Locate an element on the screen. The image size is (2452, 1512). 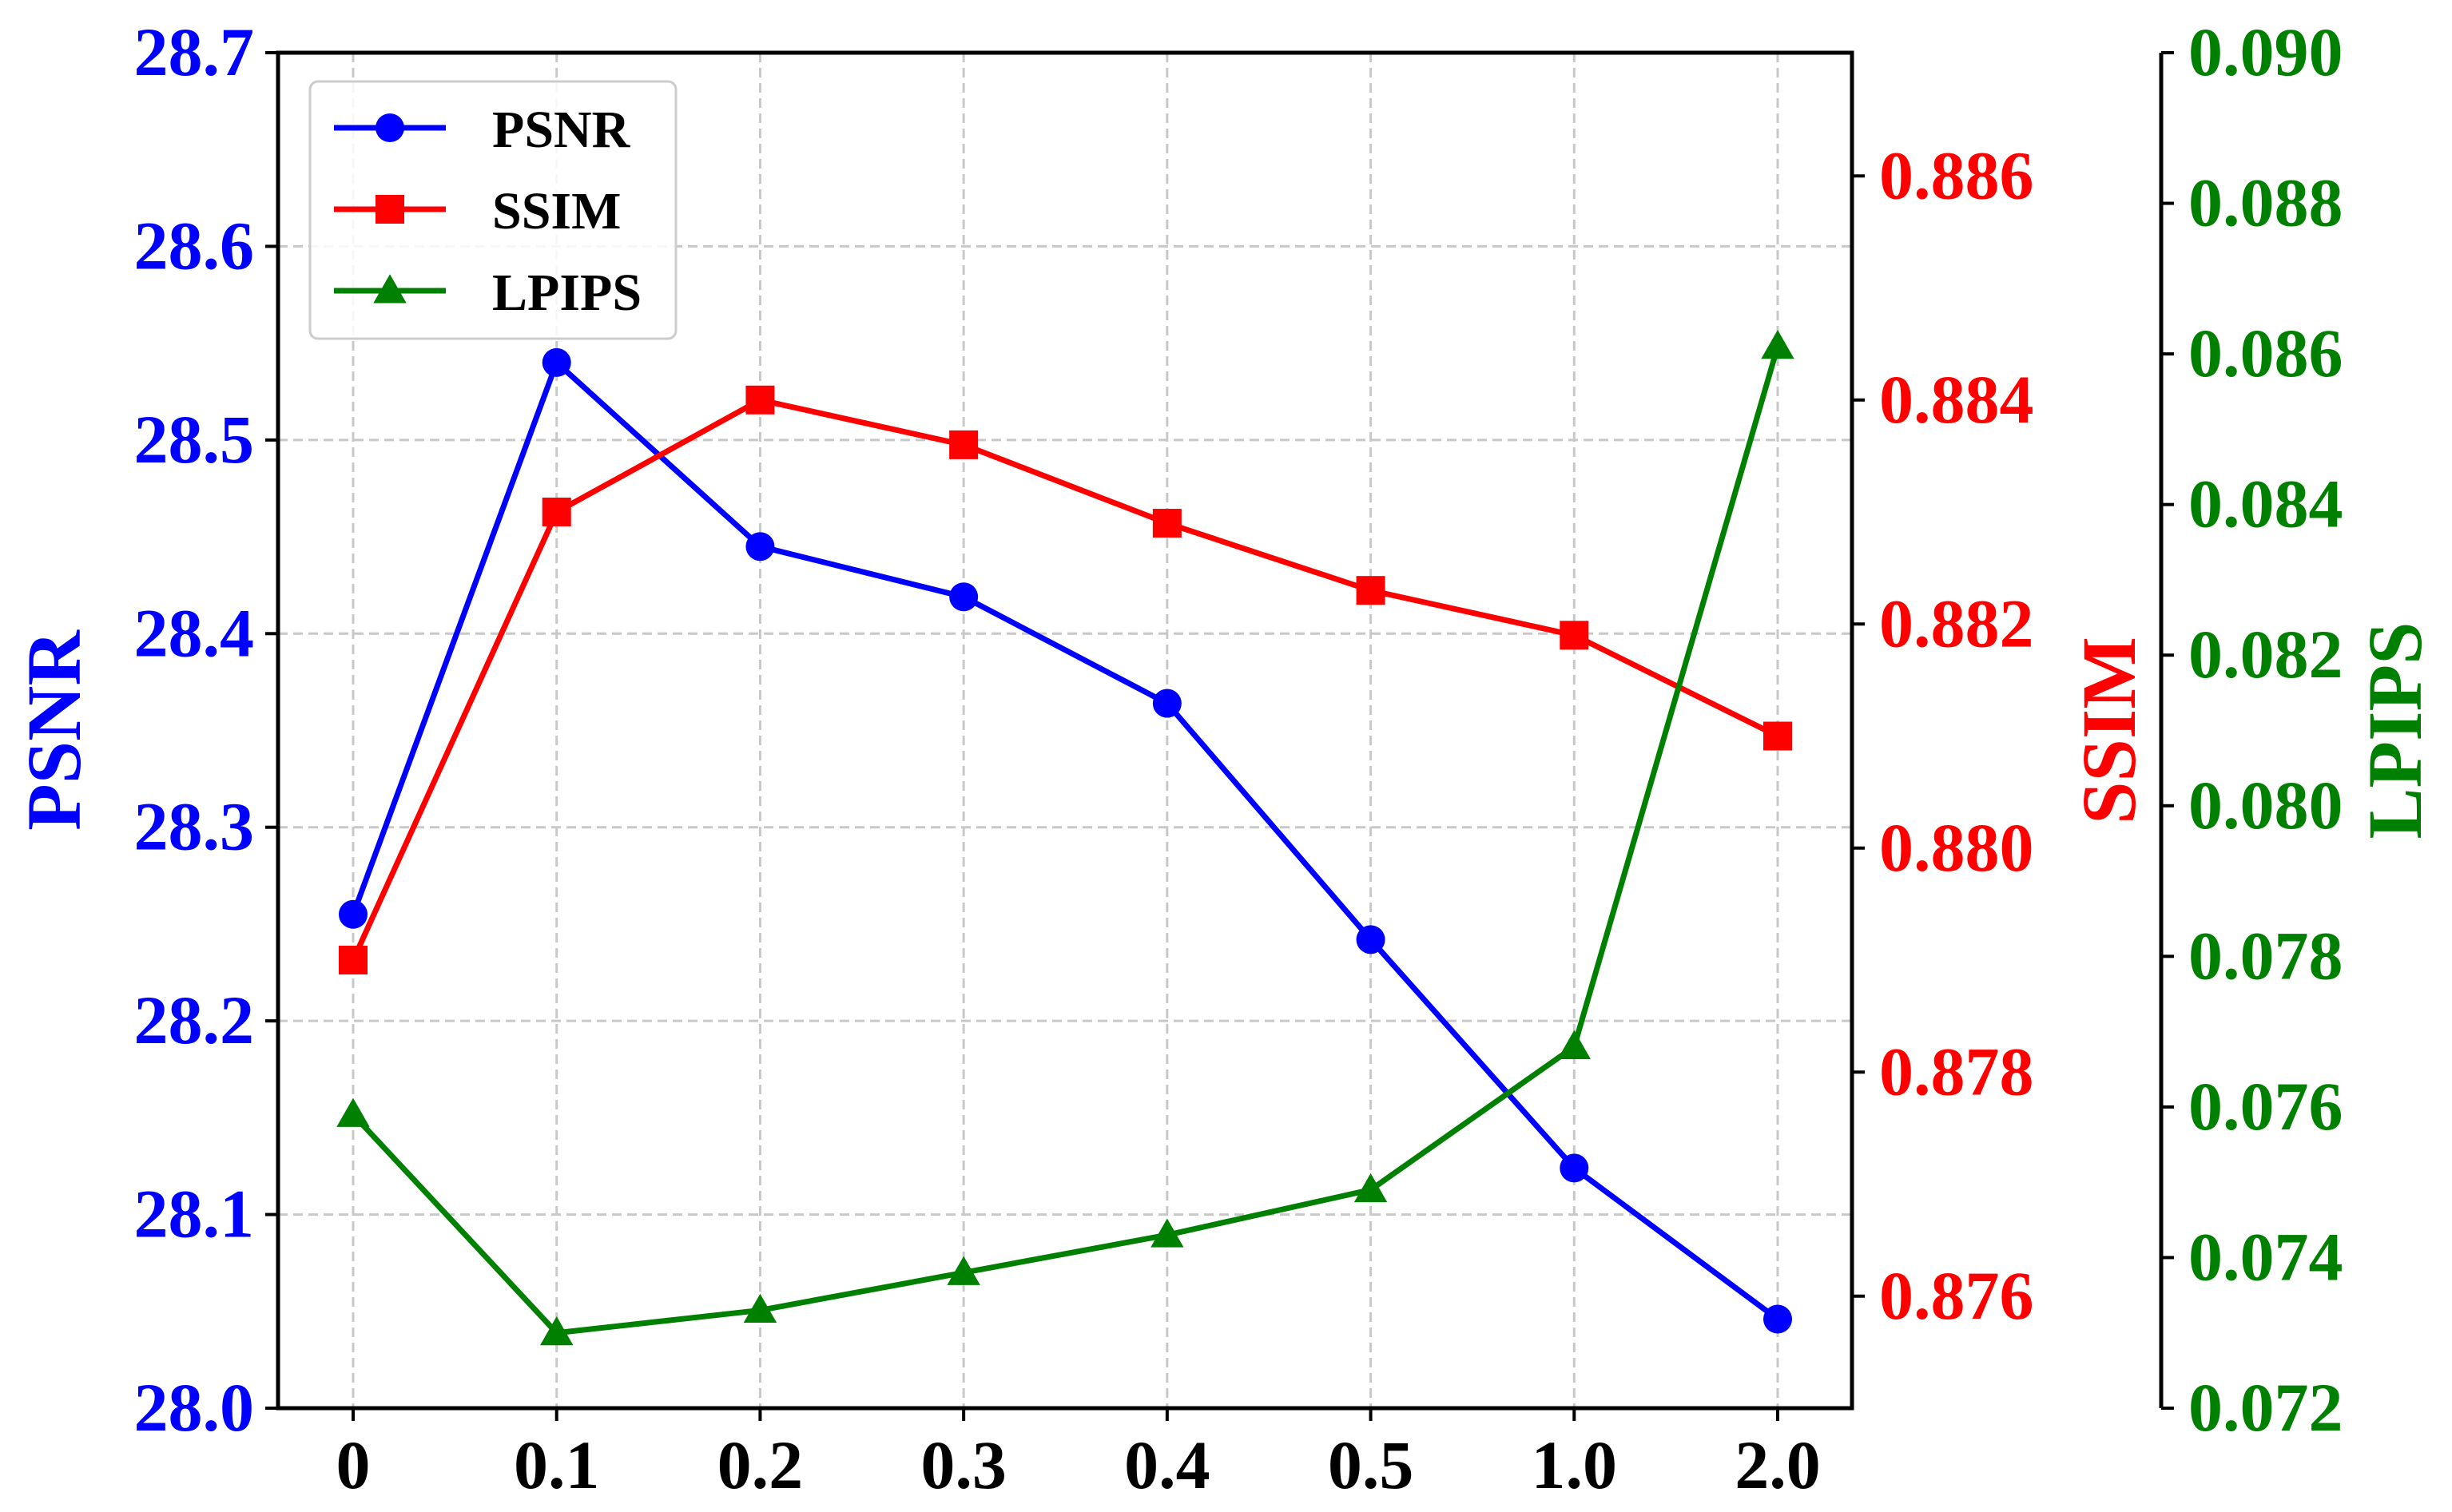
x-tick-label: 0.3 is located at coordinates (963, 1465).